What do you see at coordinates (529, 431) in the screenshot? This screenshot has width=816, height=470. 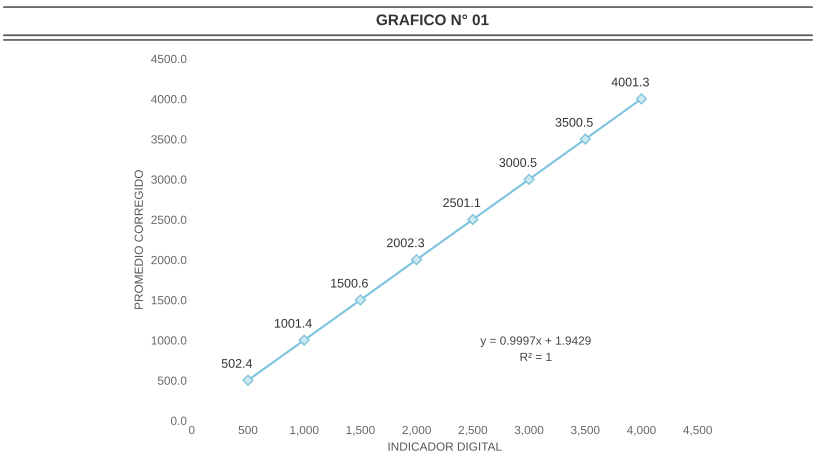 I see `x-tick-label: 3,000` at bounding box center [529, 431].